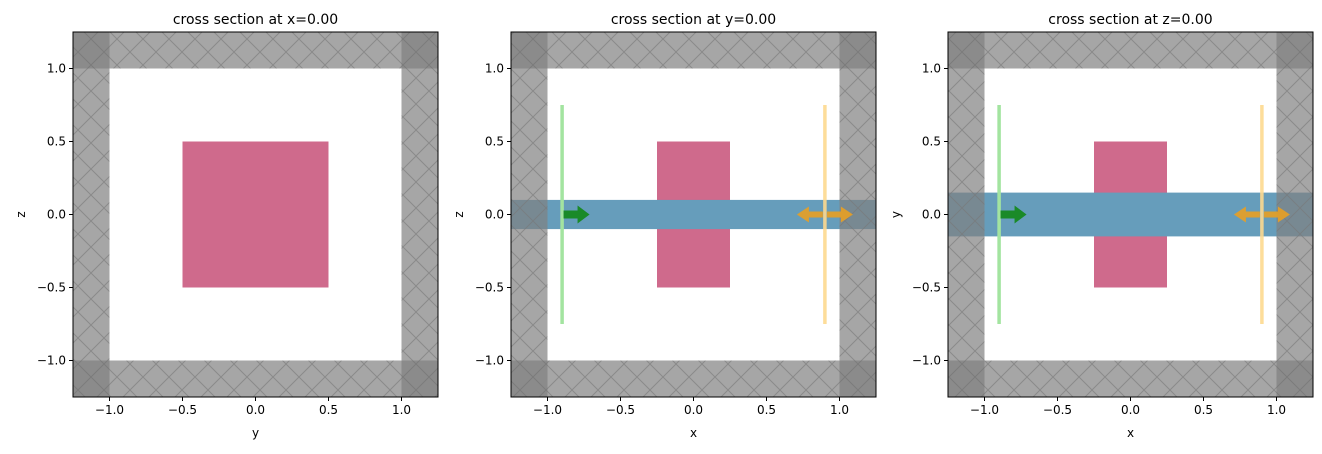 The height and width of the screenshot is (454, 1322). I want to click on subplot-title: cross section at y=0.00, so click(693, 20).